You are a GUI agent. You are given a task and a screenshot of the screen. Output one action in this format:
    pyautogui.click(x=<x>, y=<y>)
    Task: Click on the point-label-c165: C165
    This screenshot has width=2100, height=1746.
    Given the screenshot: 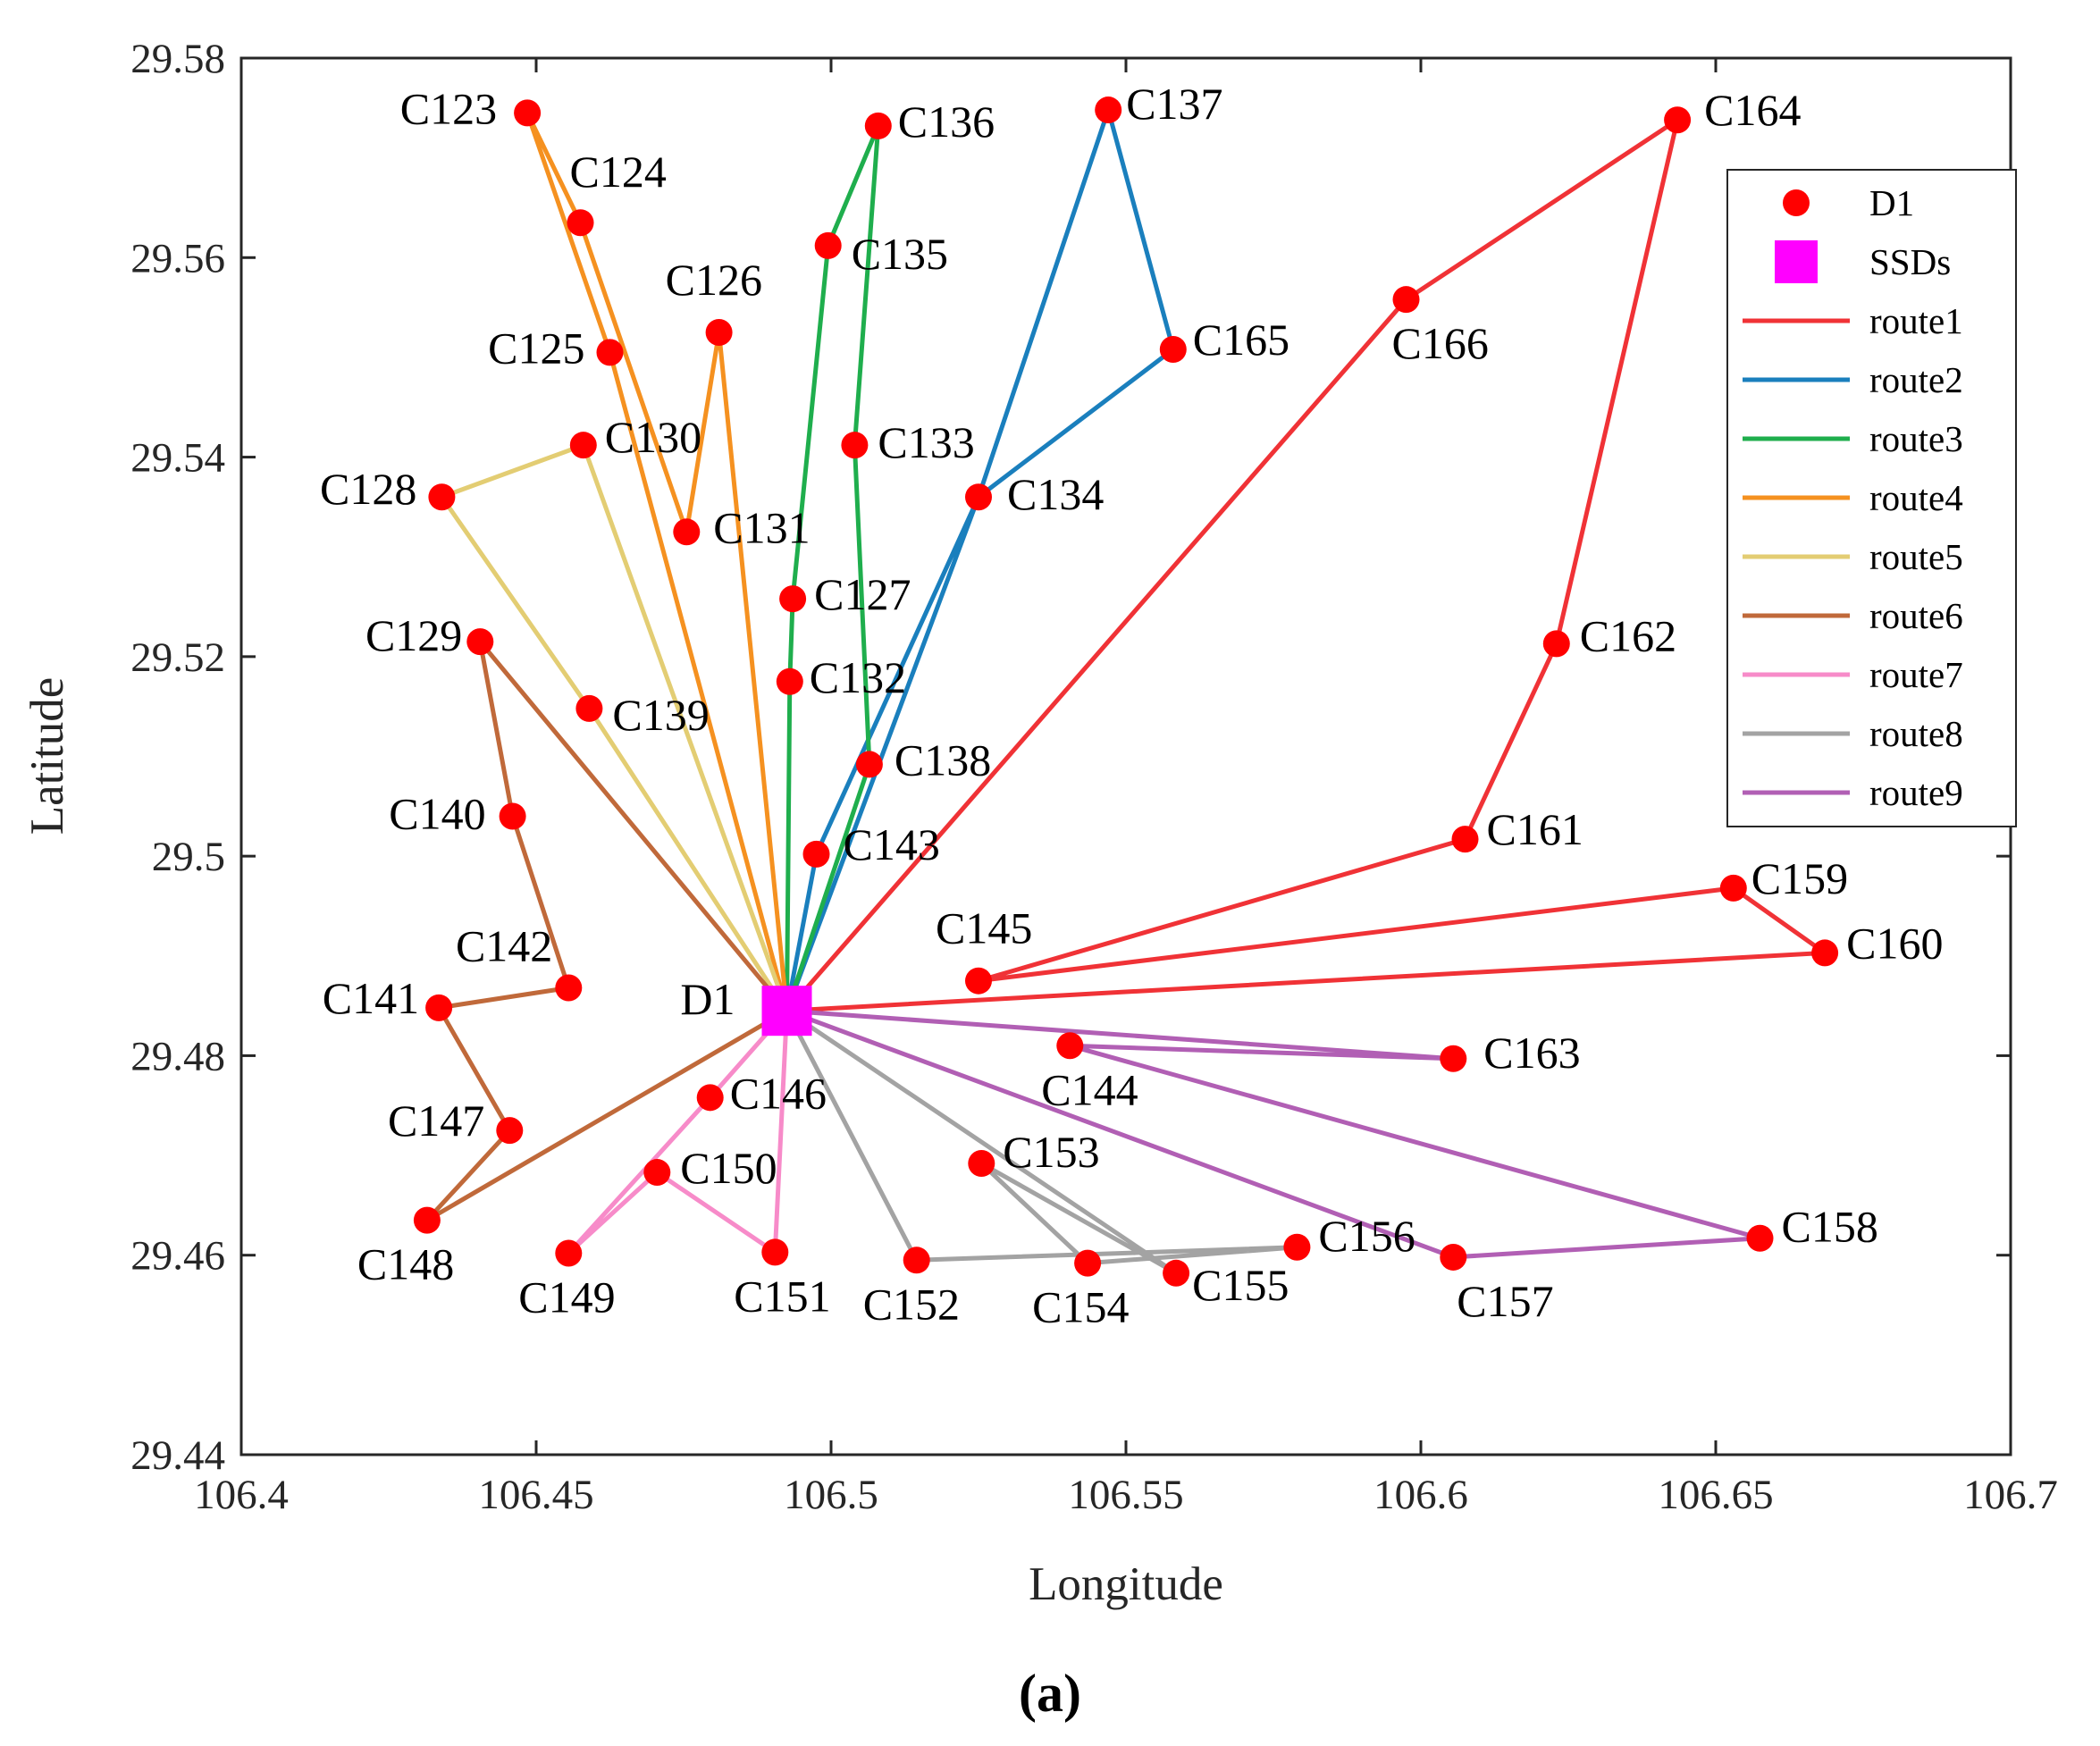 What is the action you would take?
    pyautogui.click(x=1241, y=340)
    